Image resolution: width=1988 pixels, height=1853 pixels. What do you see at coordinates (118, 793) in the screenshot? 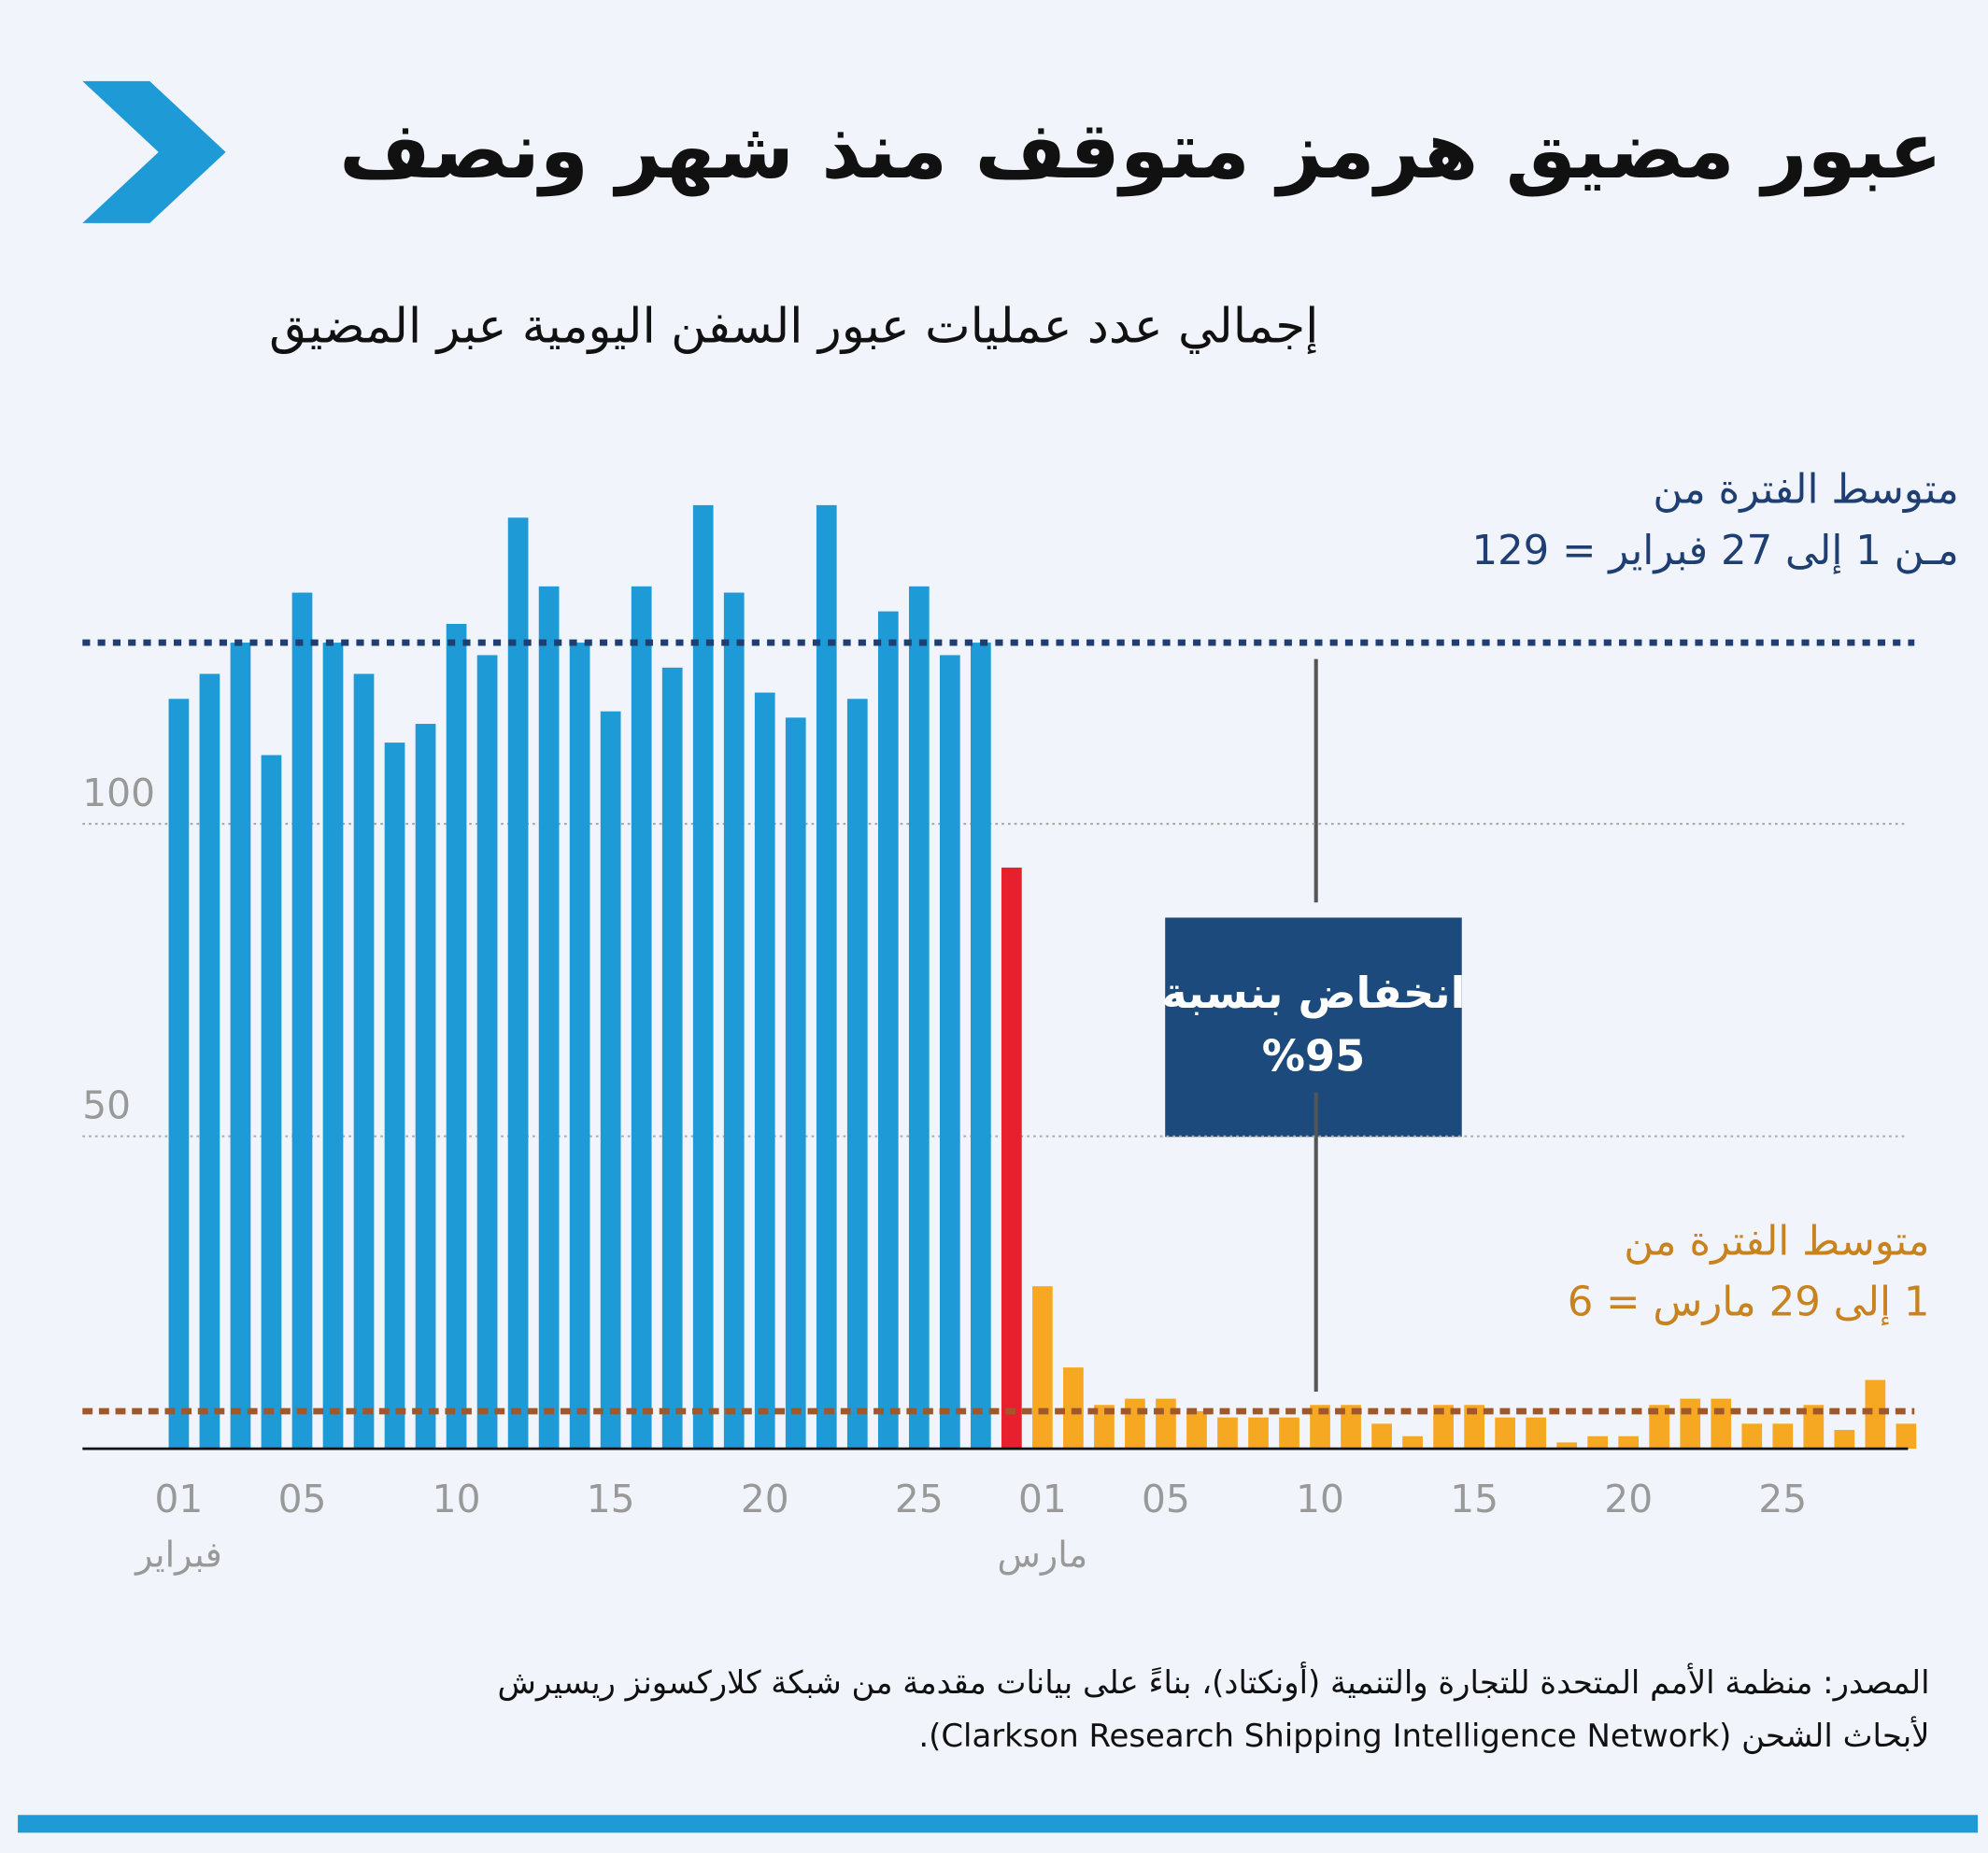
I see `y-tick-label: 100` at bounding box center [118, 793].